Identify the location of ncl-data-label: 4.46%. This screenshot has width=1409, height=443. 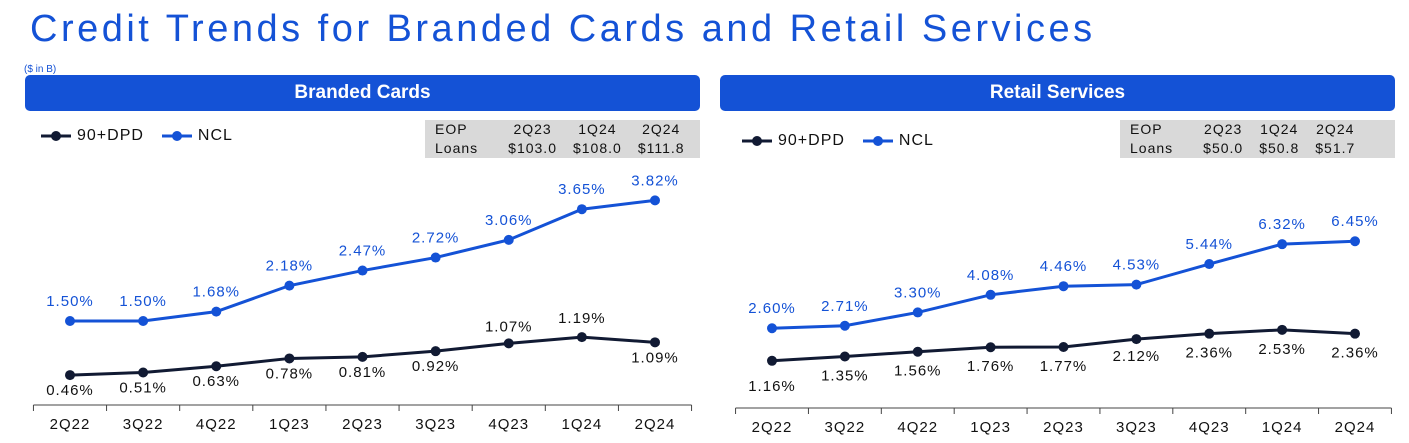
(1064, 266).